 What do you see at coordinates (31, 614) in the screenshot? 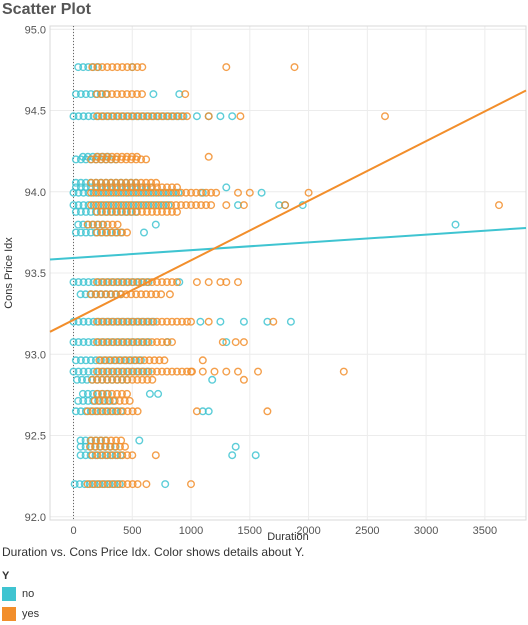
I see `legend-label-yes: yes` at bounding box center [31, 614].